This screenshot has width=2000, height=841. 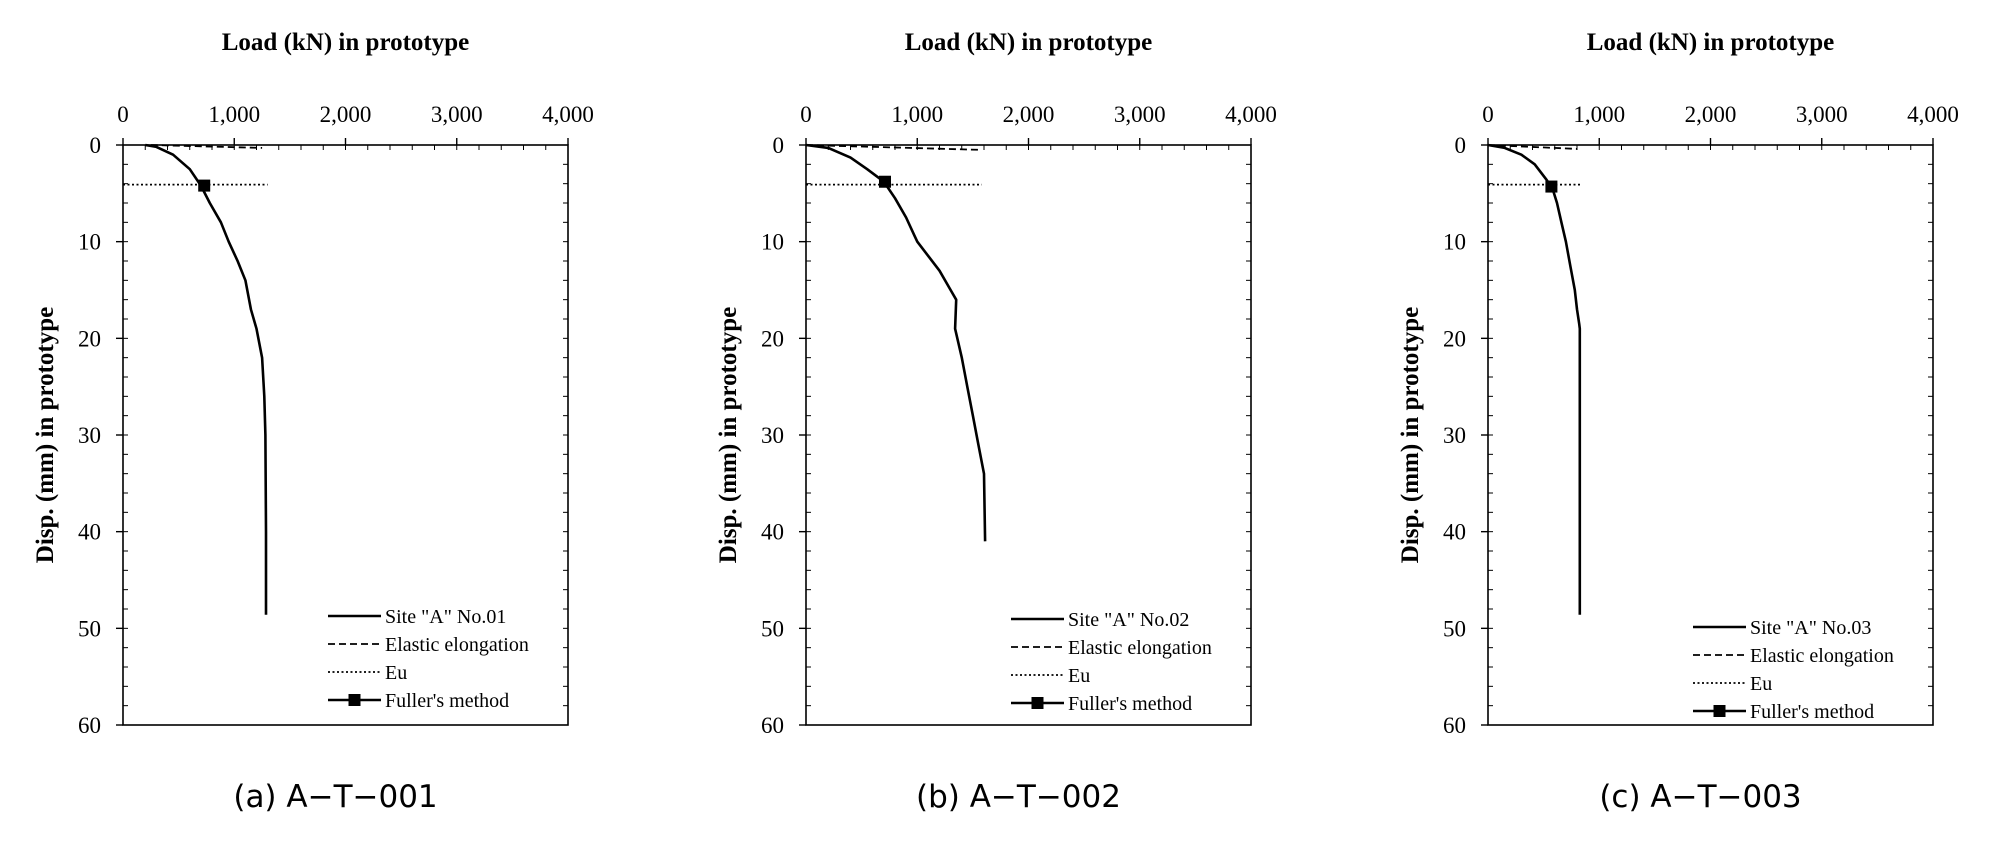 What do you see at coordinates (335, 797) in the screenshot?
I see `panel-caption: (a) A−T−001` at bounding box center [335, 797].